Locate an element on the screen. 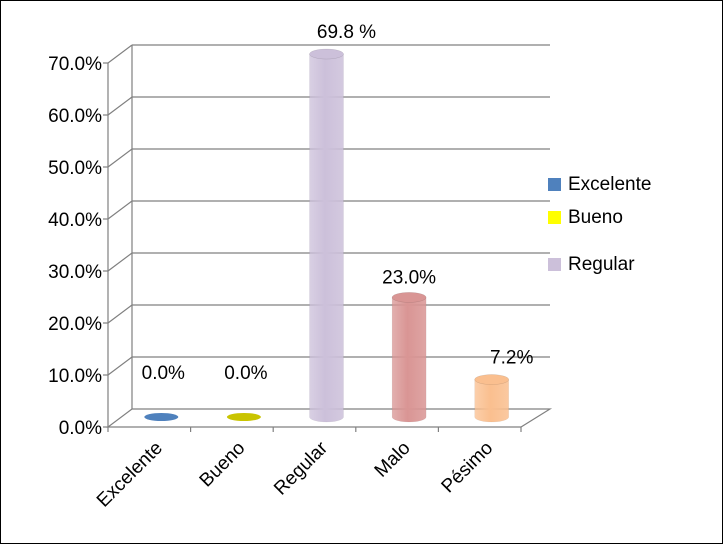  x-tick-label-bueno: Bueno is located at coordinates (223, 465).